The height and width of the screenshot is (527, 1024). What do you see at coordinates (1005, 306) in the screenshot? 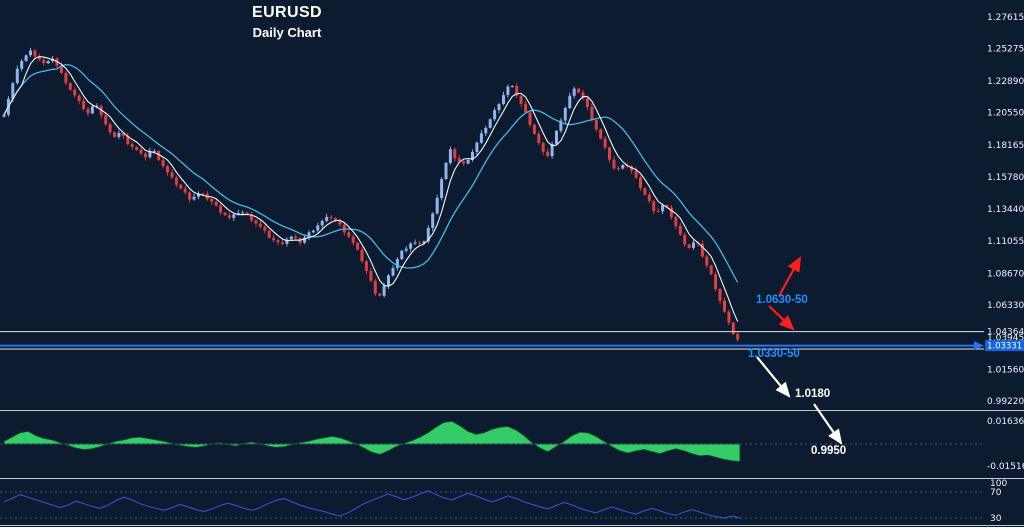
I see `price-axis-label: 1.06330` at bounding box center [1005, 306].